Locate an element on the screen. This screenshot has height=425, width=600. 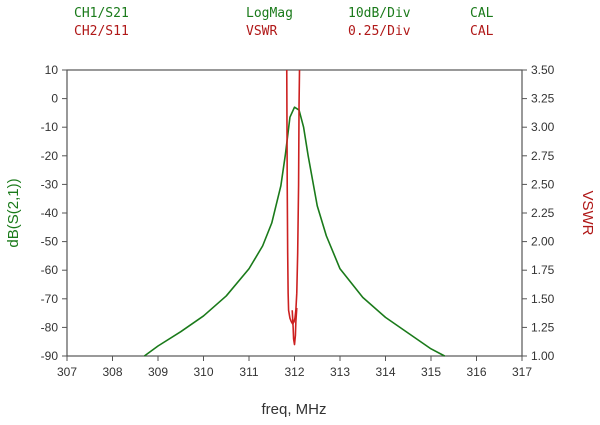
y-tick-label: -30 is located at coordinates (50, 184).